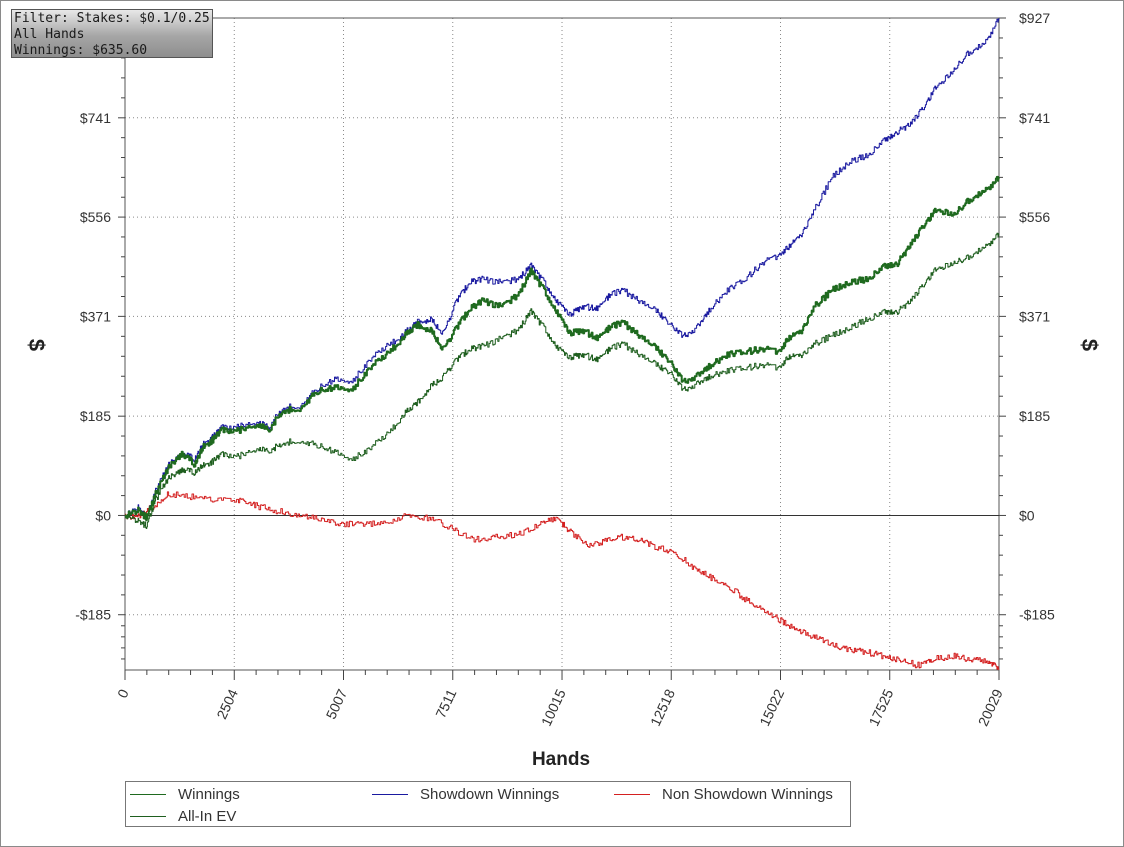 This screenshot has height=847, width=1124. I want to click on legend-swatch-nonshowdown, so click(632, 794).